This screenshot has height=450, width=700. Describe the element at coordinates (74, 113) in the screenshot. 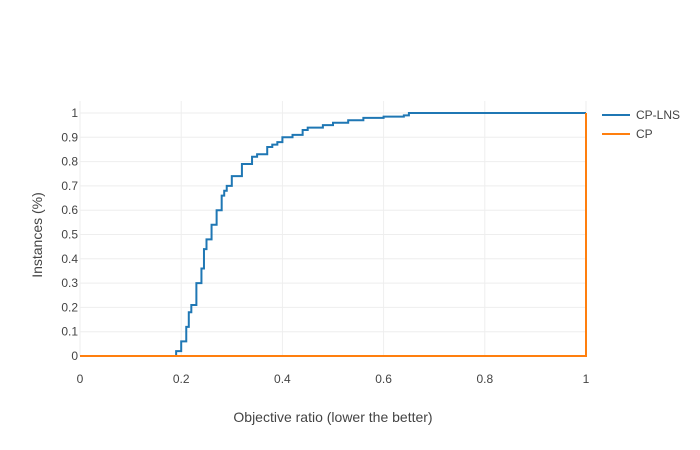

I see `y-tick-label: 1` at that location.